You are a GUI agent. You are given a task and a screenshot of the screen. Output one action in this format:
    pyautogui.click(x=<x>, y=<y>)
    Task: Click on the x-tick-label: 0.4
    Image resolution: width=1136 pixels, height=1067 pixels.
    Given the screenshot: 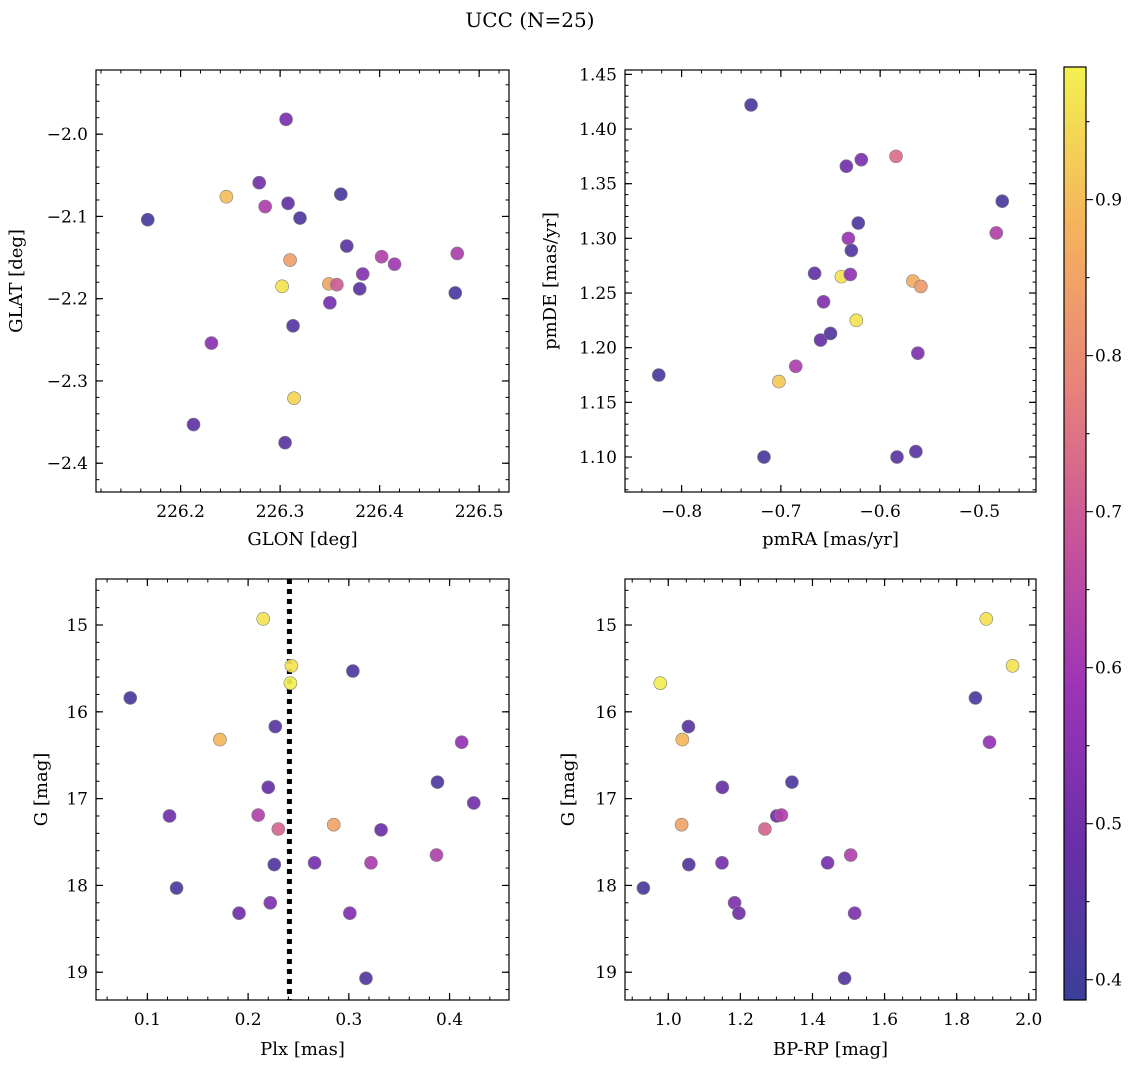 What is the action you would take?
    pyautogui.click(x=449, y=1020)
    